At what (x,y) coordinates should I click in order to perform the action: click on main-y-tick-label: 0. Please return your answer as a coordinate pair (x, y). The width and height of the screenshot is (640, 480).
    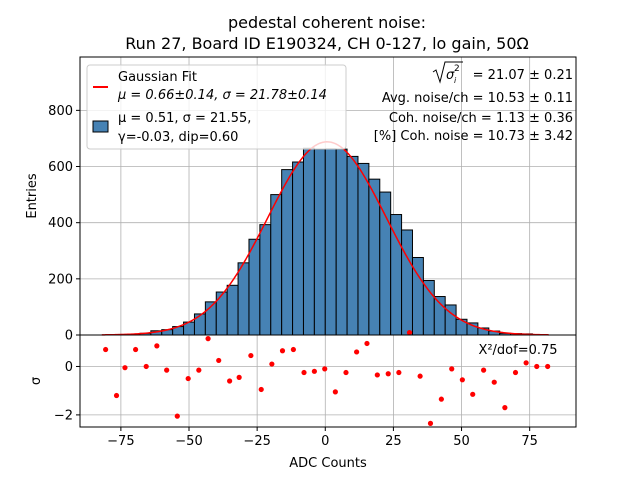
    Looking at the image, I should click on (69, 336).